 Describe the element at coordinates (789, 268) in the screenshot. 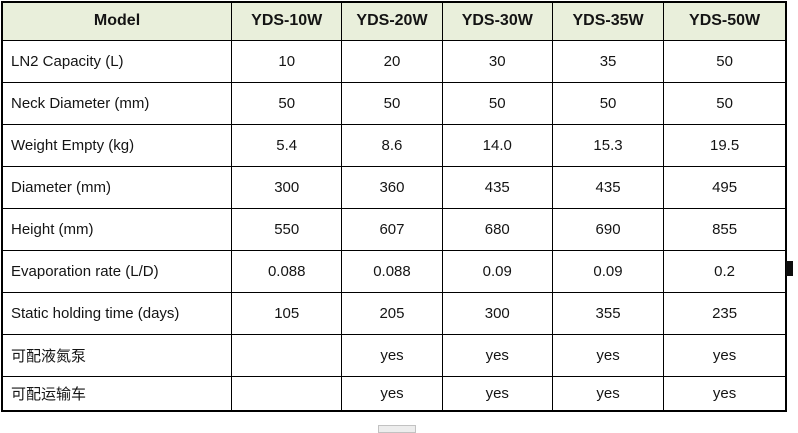

I see `right-edge-selection-mark` at that location.